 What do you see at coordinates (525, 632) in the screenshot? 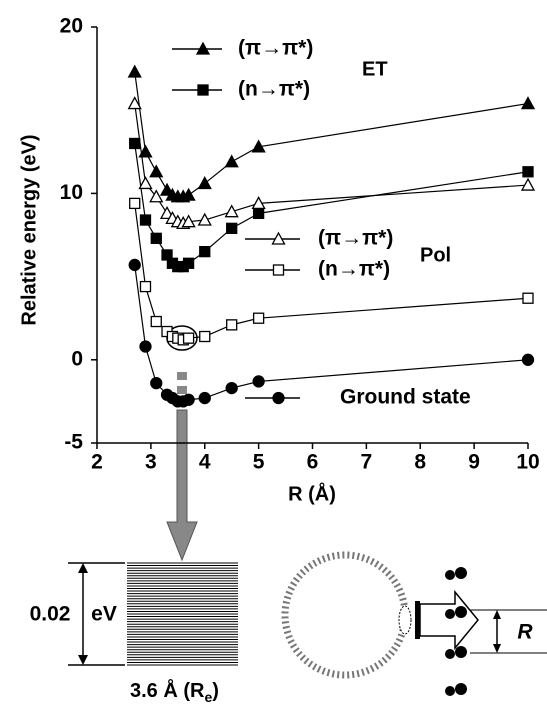
I see `distance-label: R` at bounding box center [525, 632].